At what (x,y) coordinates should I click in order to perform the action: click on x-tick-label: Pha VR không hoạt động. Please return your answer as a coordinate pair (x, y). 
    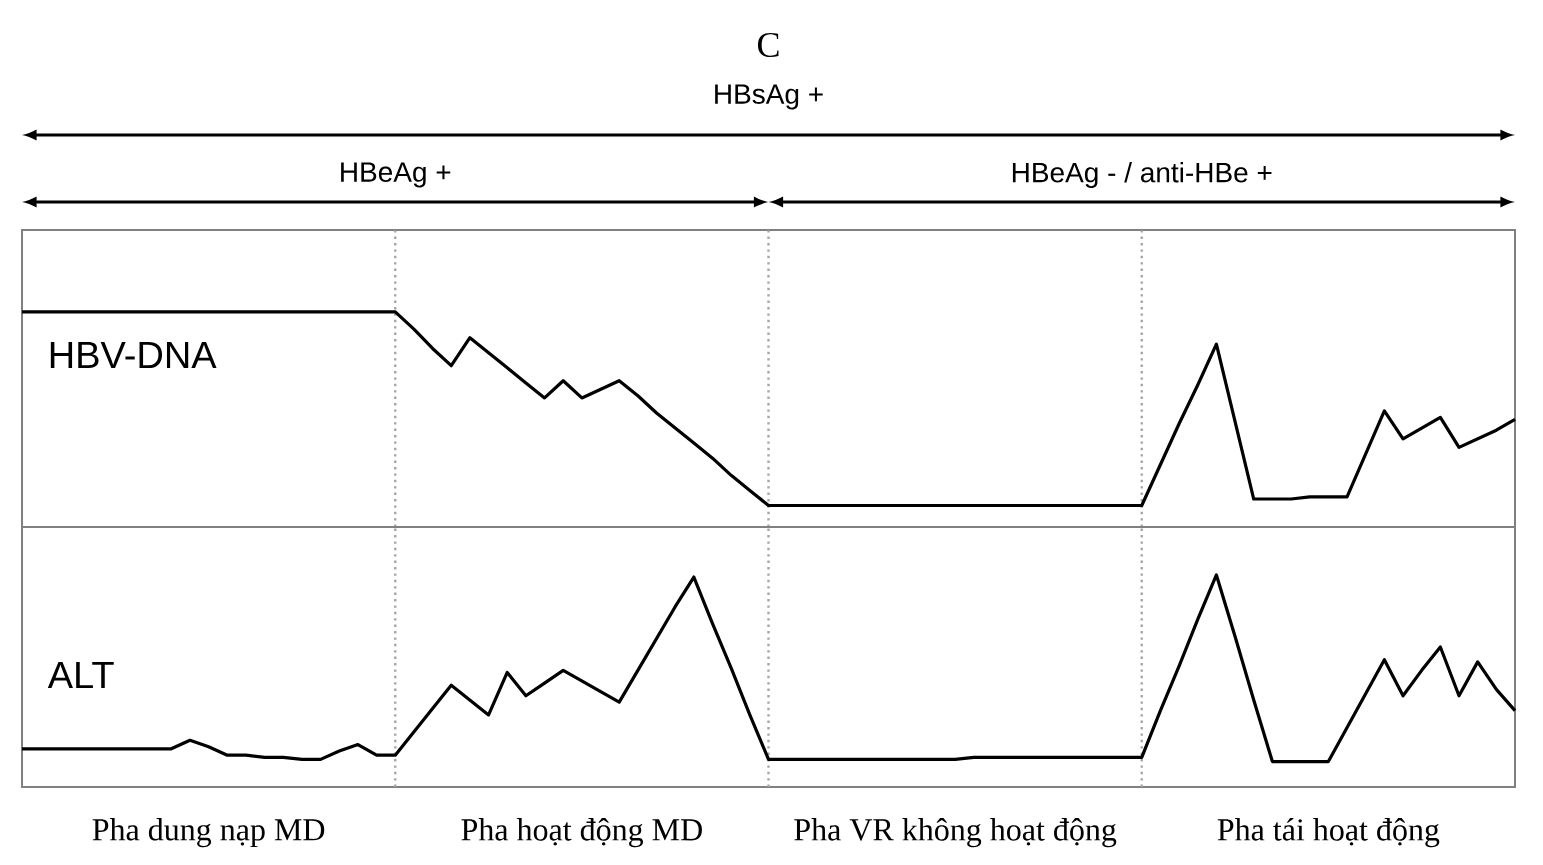
    Looking at the image, I should click on (955, 833).